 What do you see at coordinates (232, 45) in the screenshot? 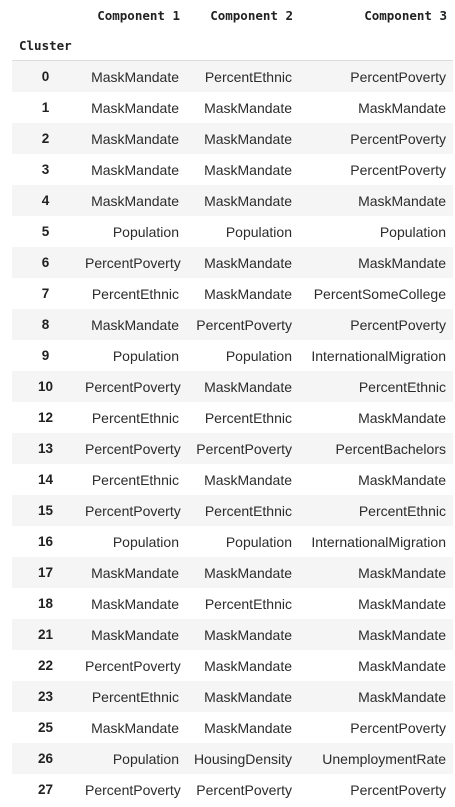
I see `index-name-row: Cluster` at bounding box center [232, 45].